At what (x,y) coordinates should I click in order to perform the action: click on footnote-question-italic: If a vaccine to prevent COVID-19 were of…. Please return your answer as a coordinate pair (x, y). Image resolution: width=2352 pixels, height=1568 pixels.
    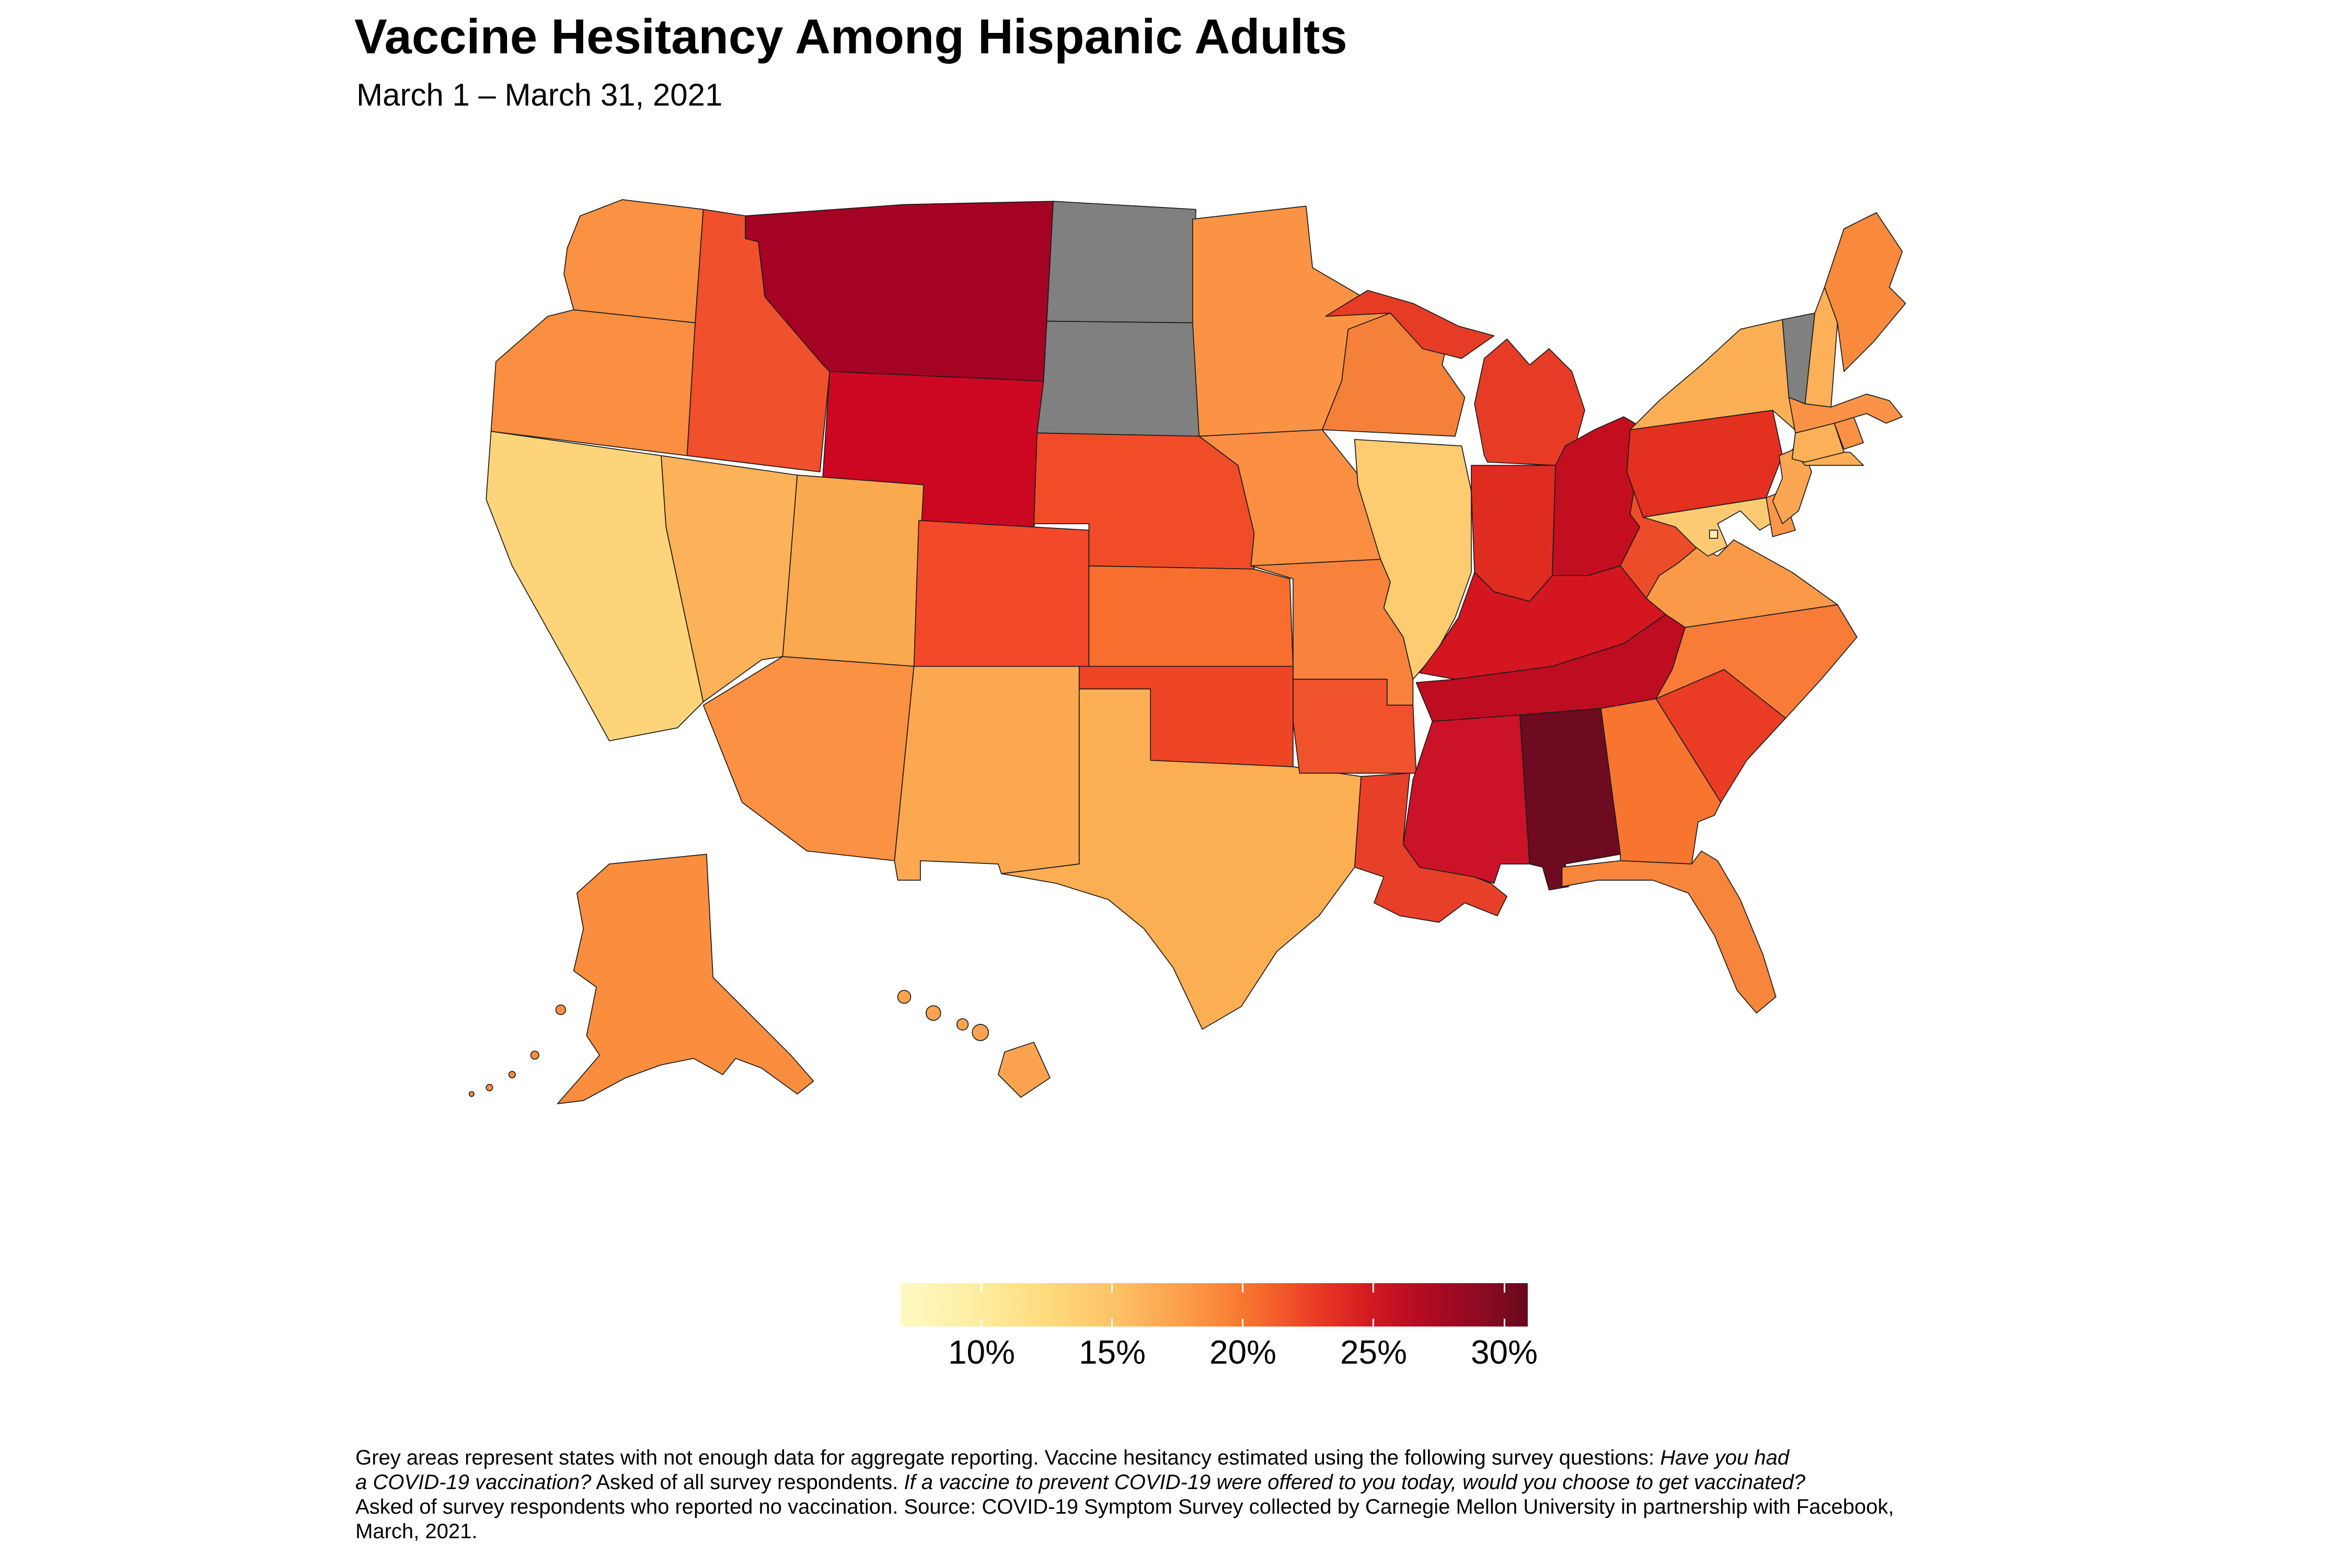
    Looking at the image, I should click on (1355, 1482).